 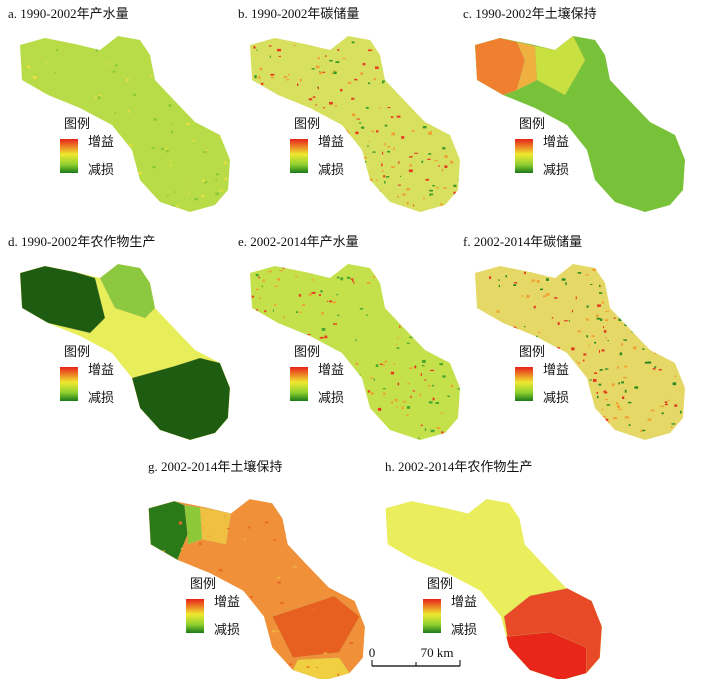 I want to click on legend-gain: 增益, so click(x=464, y=601).